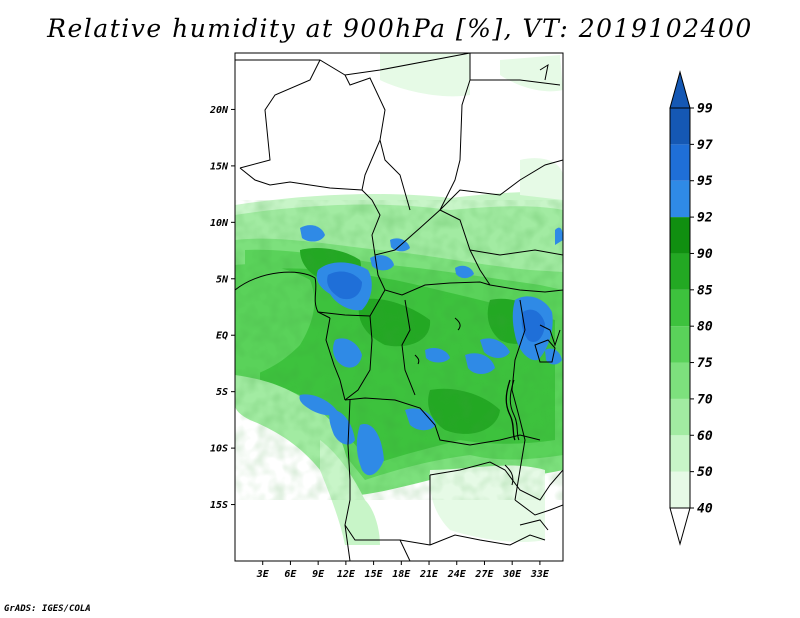  What do you see at coordinates (222, 392) in the screenshot?
I see `lat-tick-label: 5S` at bounding box center [222, 392].